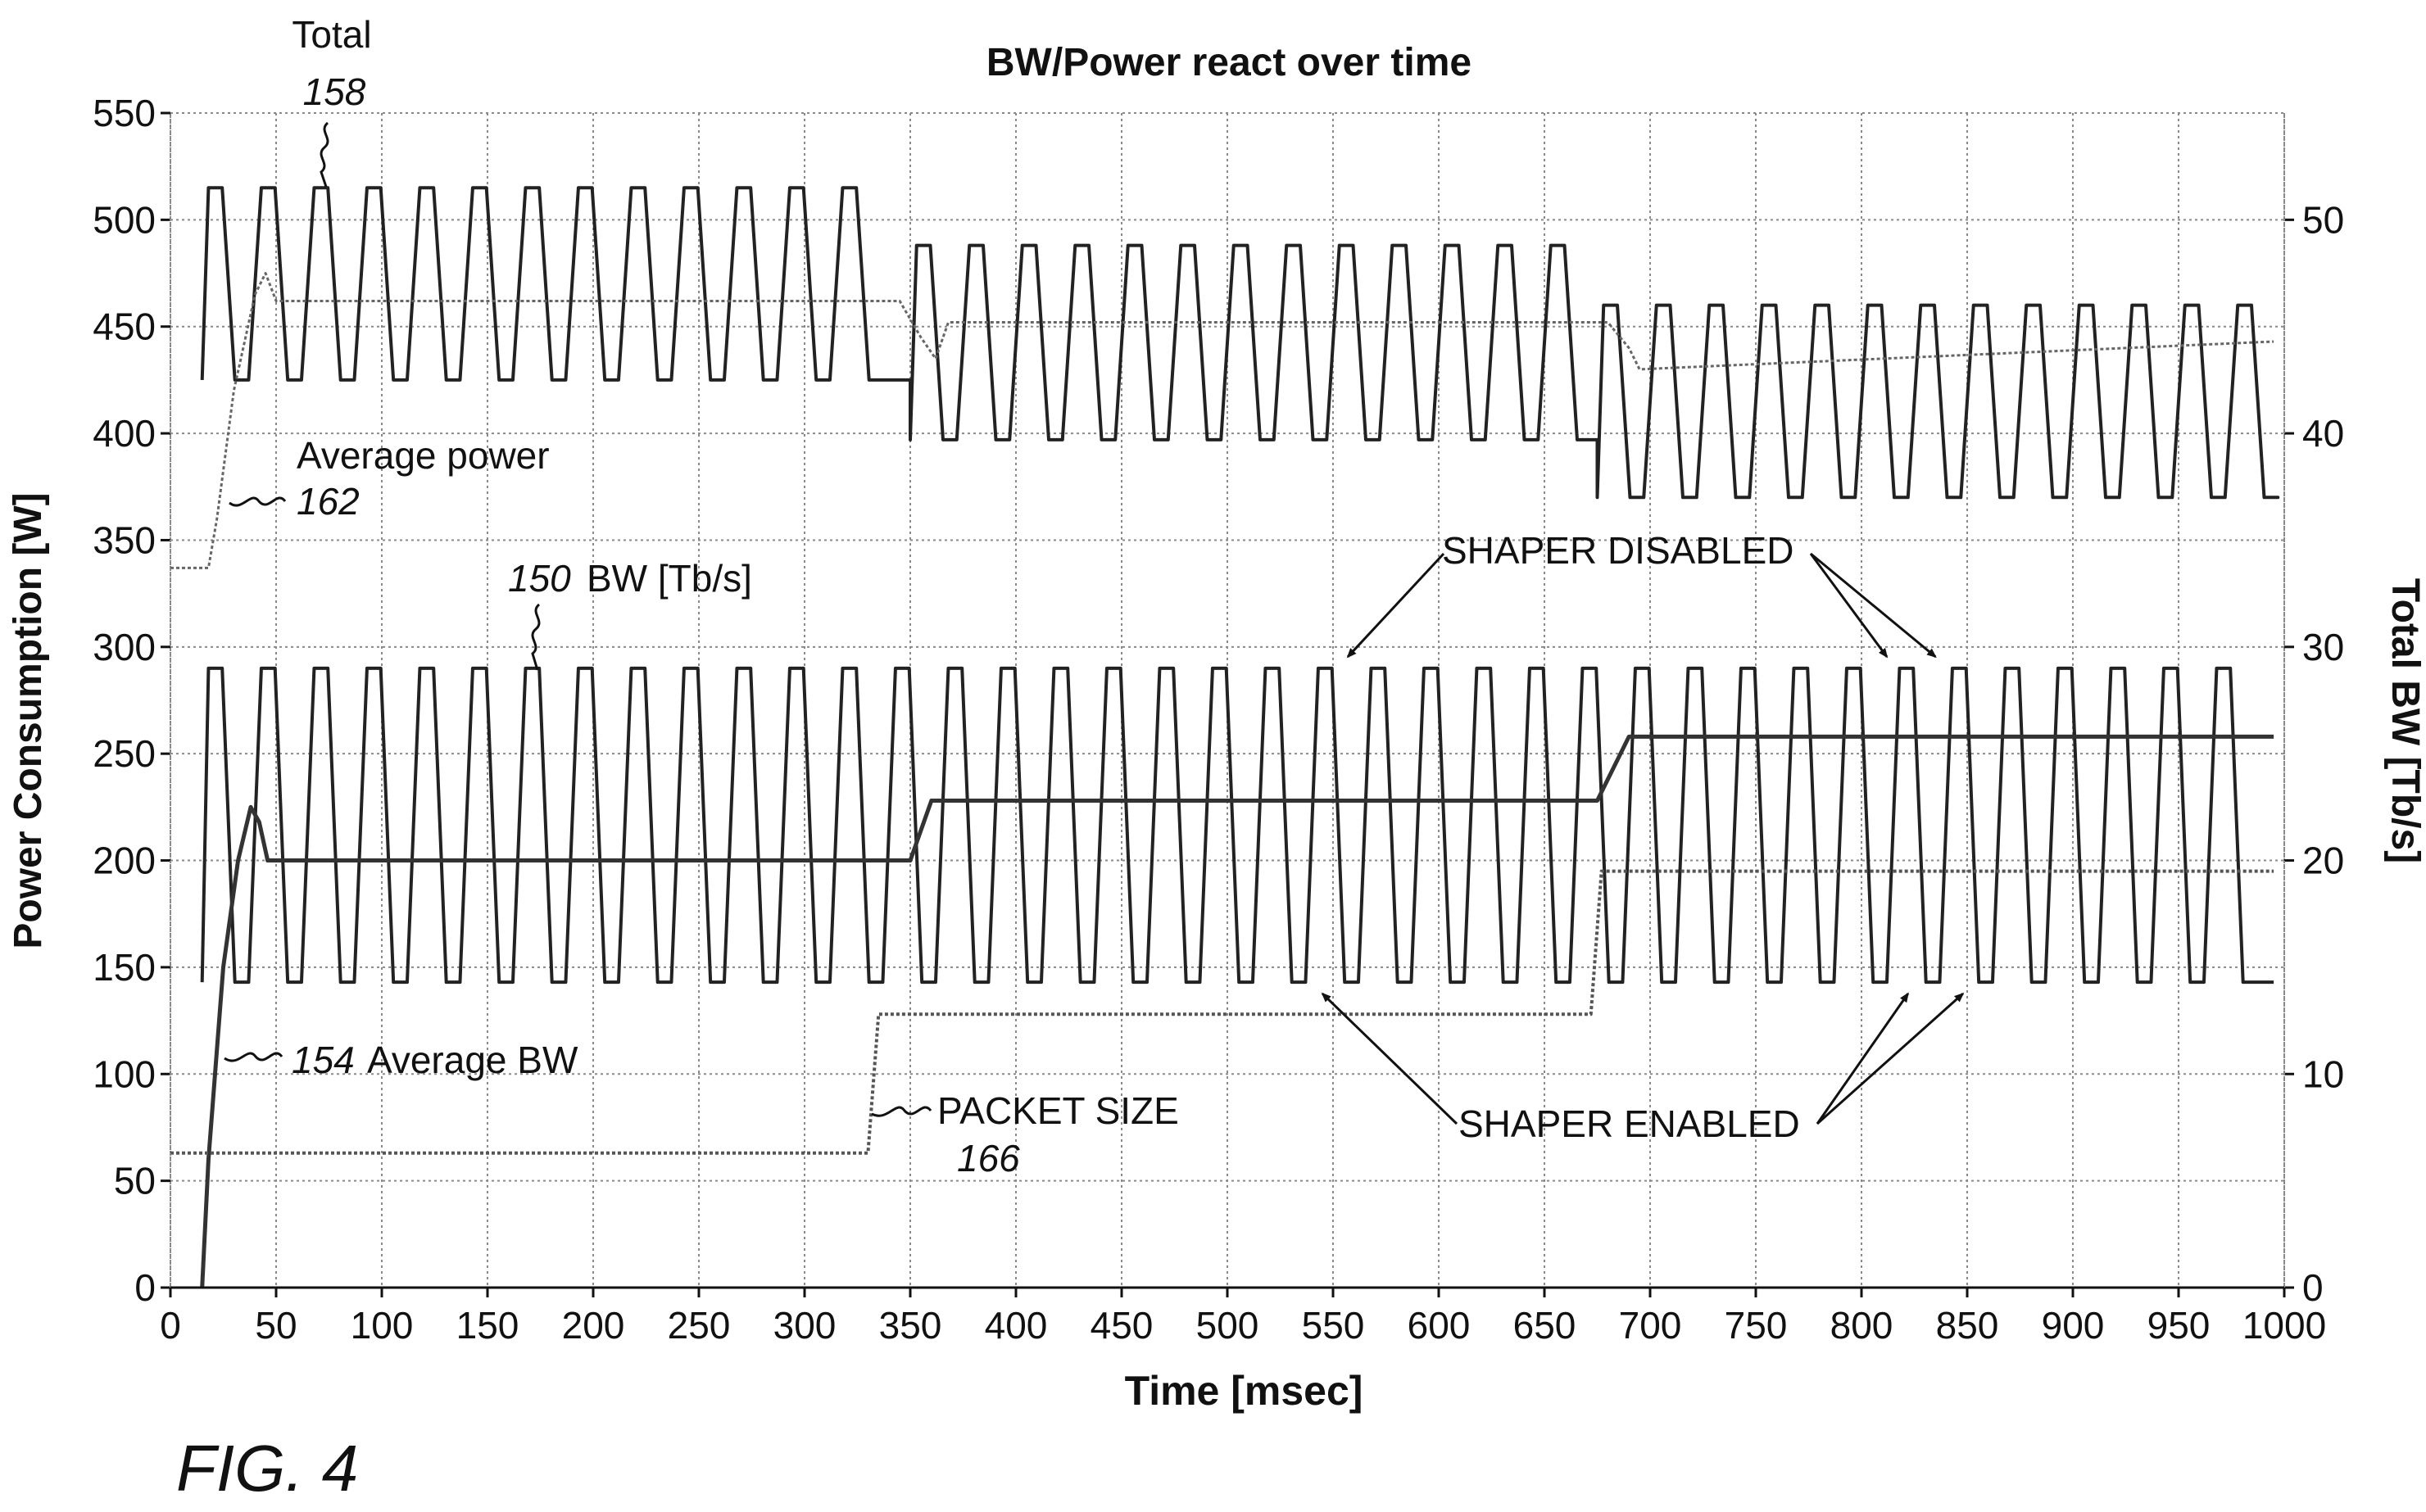  What do you see at coordinates (170, 1326) in the screenshot?
I see `x-tick-label: 0` at bounding box center [170, 1326].